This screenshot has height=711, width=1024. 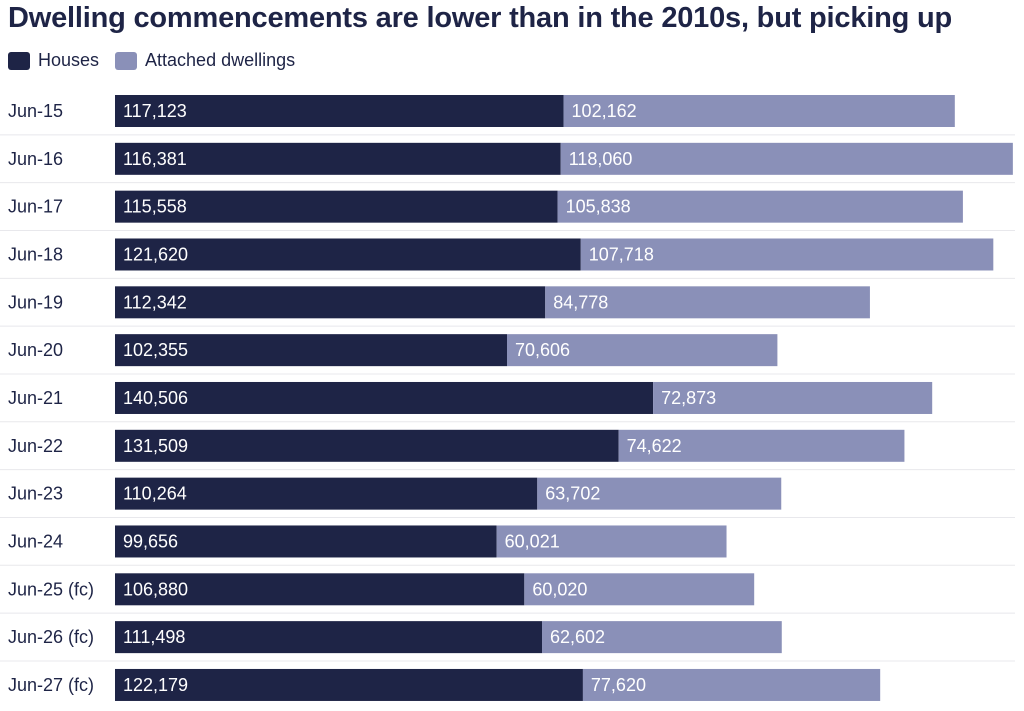 What do you see at coordinates (155, 398) in the screenshot?
I see `data-label-houses: 140,506` at bounding box center [155, 398].